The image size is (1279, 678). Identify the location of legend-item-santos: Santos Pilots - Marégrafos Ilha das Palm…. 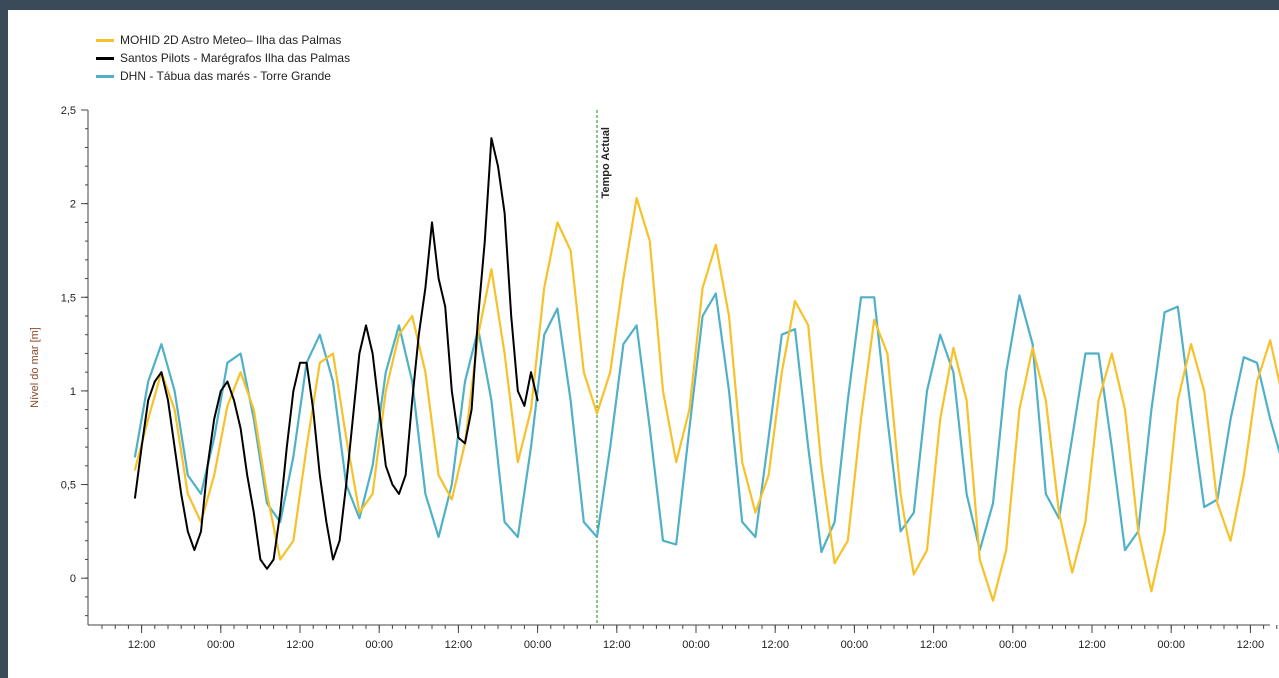
(223, 58).